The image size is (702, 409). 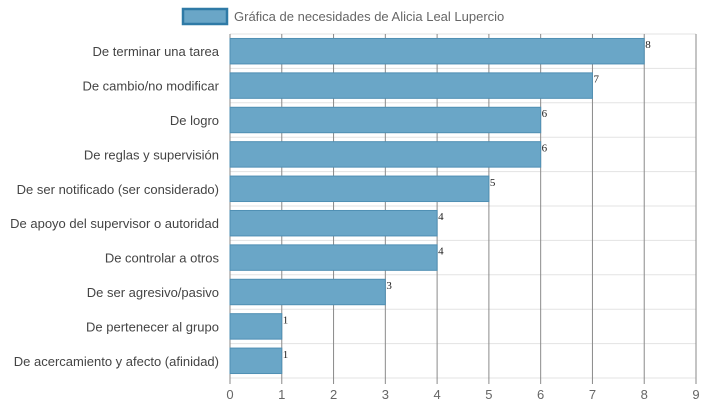 I want to click on x-tick-label: 2, so click(x=333, y=394).